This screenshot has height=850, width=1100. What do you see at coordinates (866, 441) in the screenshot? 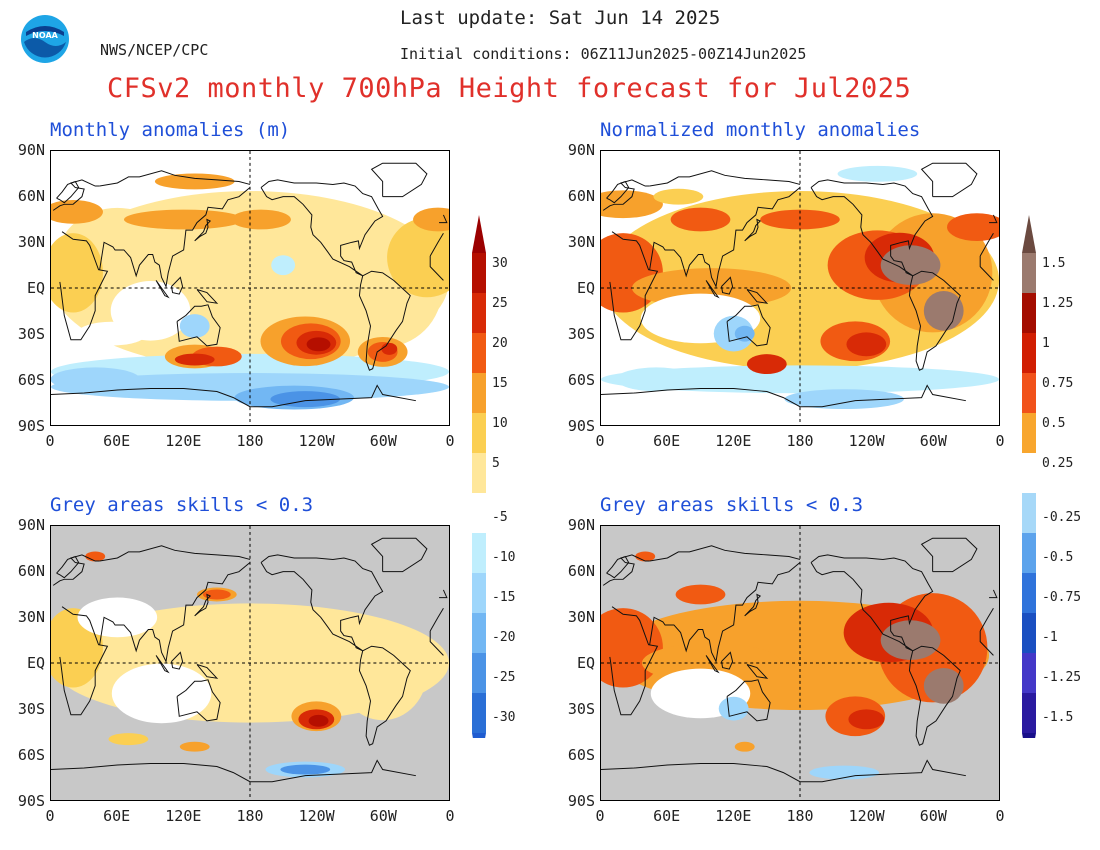
I see `lon-tick-label: 120W` at bounding box center [866, 441].